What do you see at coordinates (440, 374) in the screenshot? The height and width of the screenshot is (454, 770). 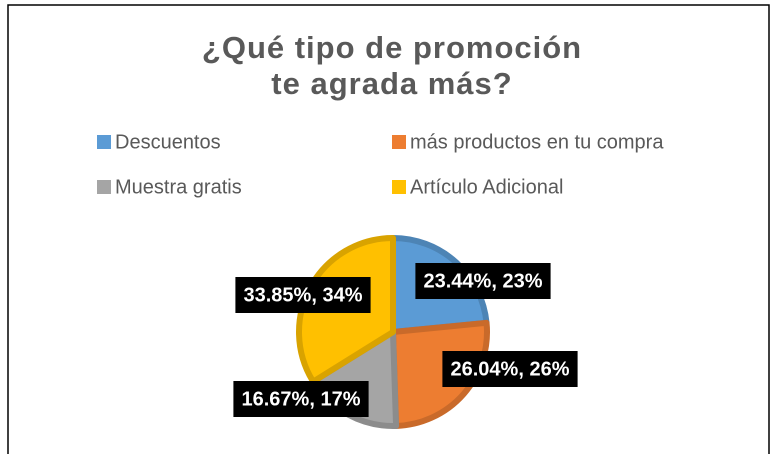 I see `pie-slice` at bounding box center [440, 374].